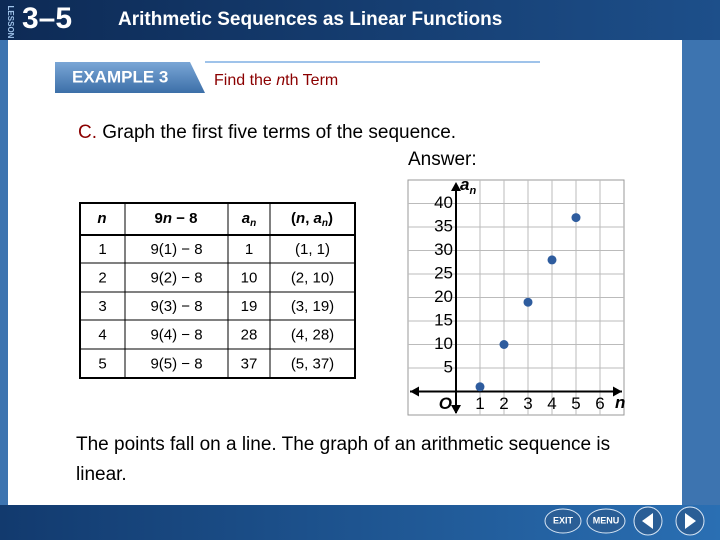 The width and height of the screenshot is (720, 540). What do you see at coordinates (10, 22) in the screenshot?
I see `lesson-label: LESSON` at bounding box center [10, 22].